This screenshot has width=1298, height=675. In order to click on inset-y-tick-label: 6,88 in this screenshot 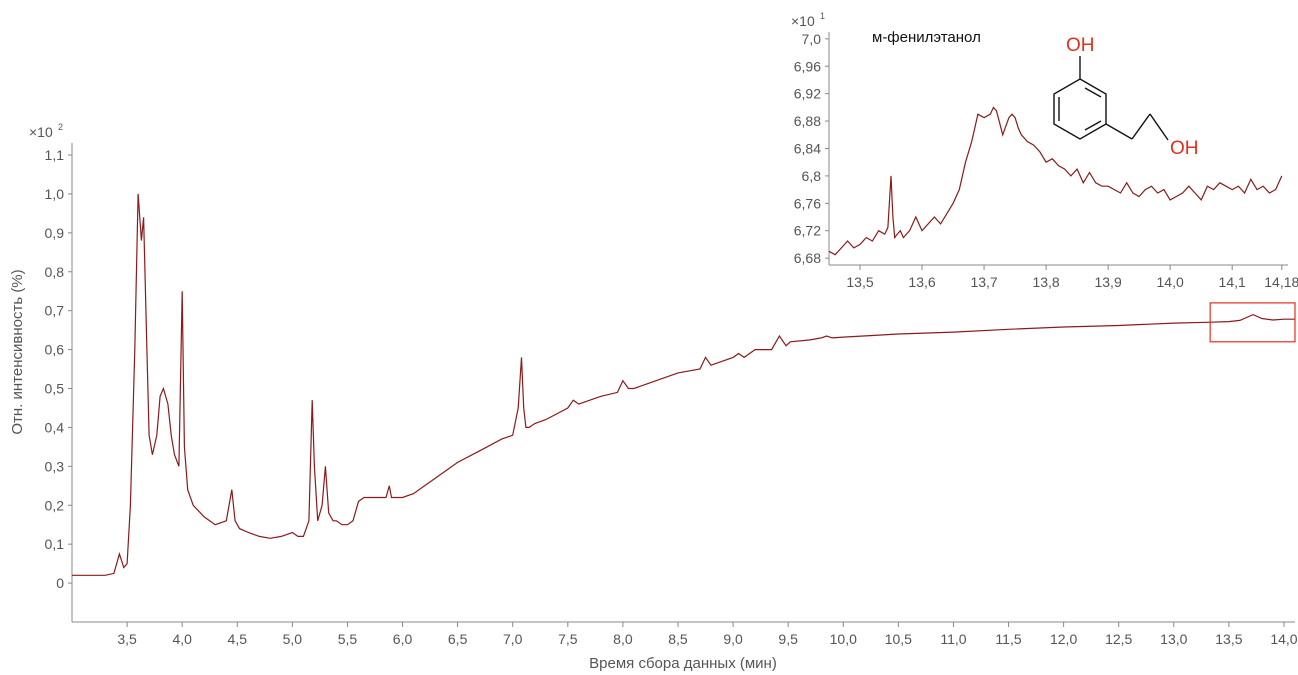, I will do `click(807, 121)`.